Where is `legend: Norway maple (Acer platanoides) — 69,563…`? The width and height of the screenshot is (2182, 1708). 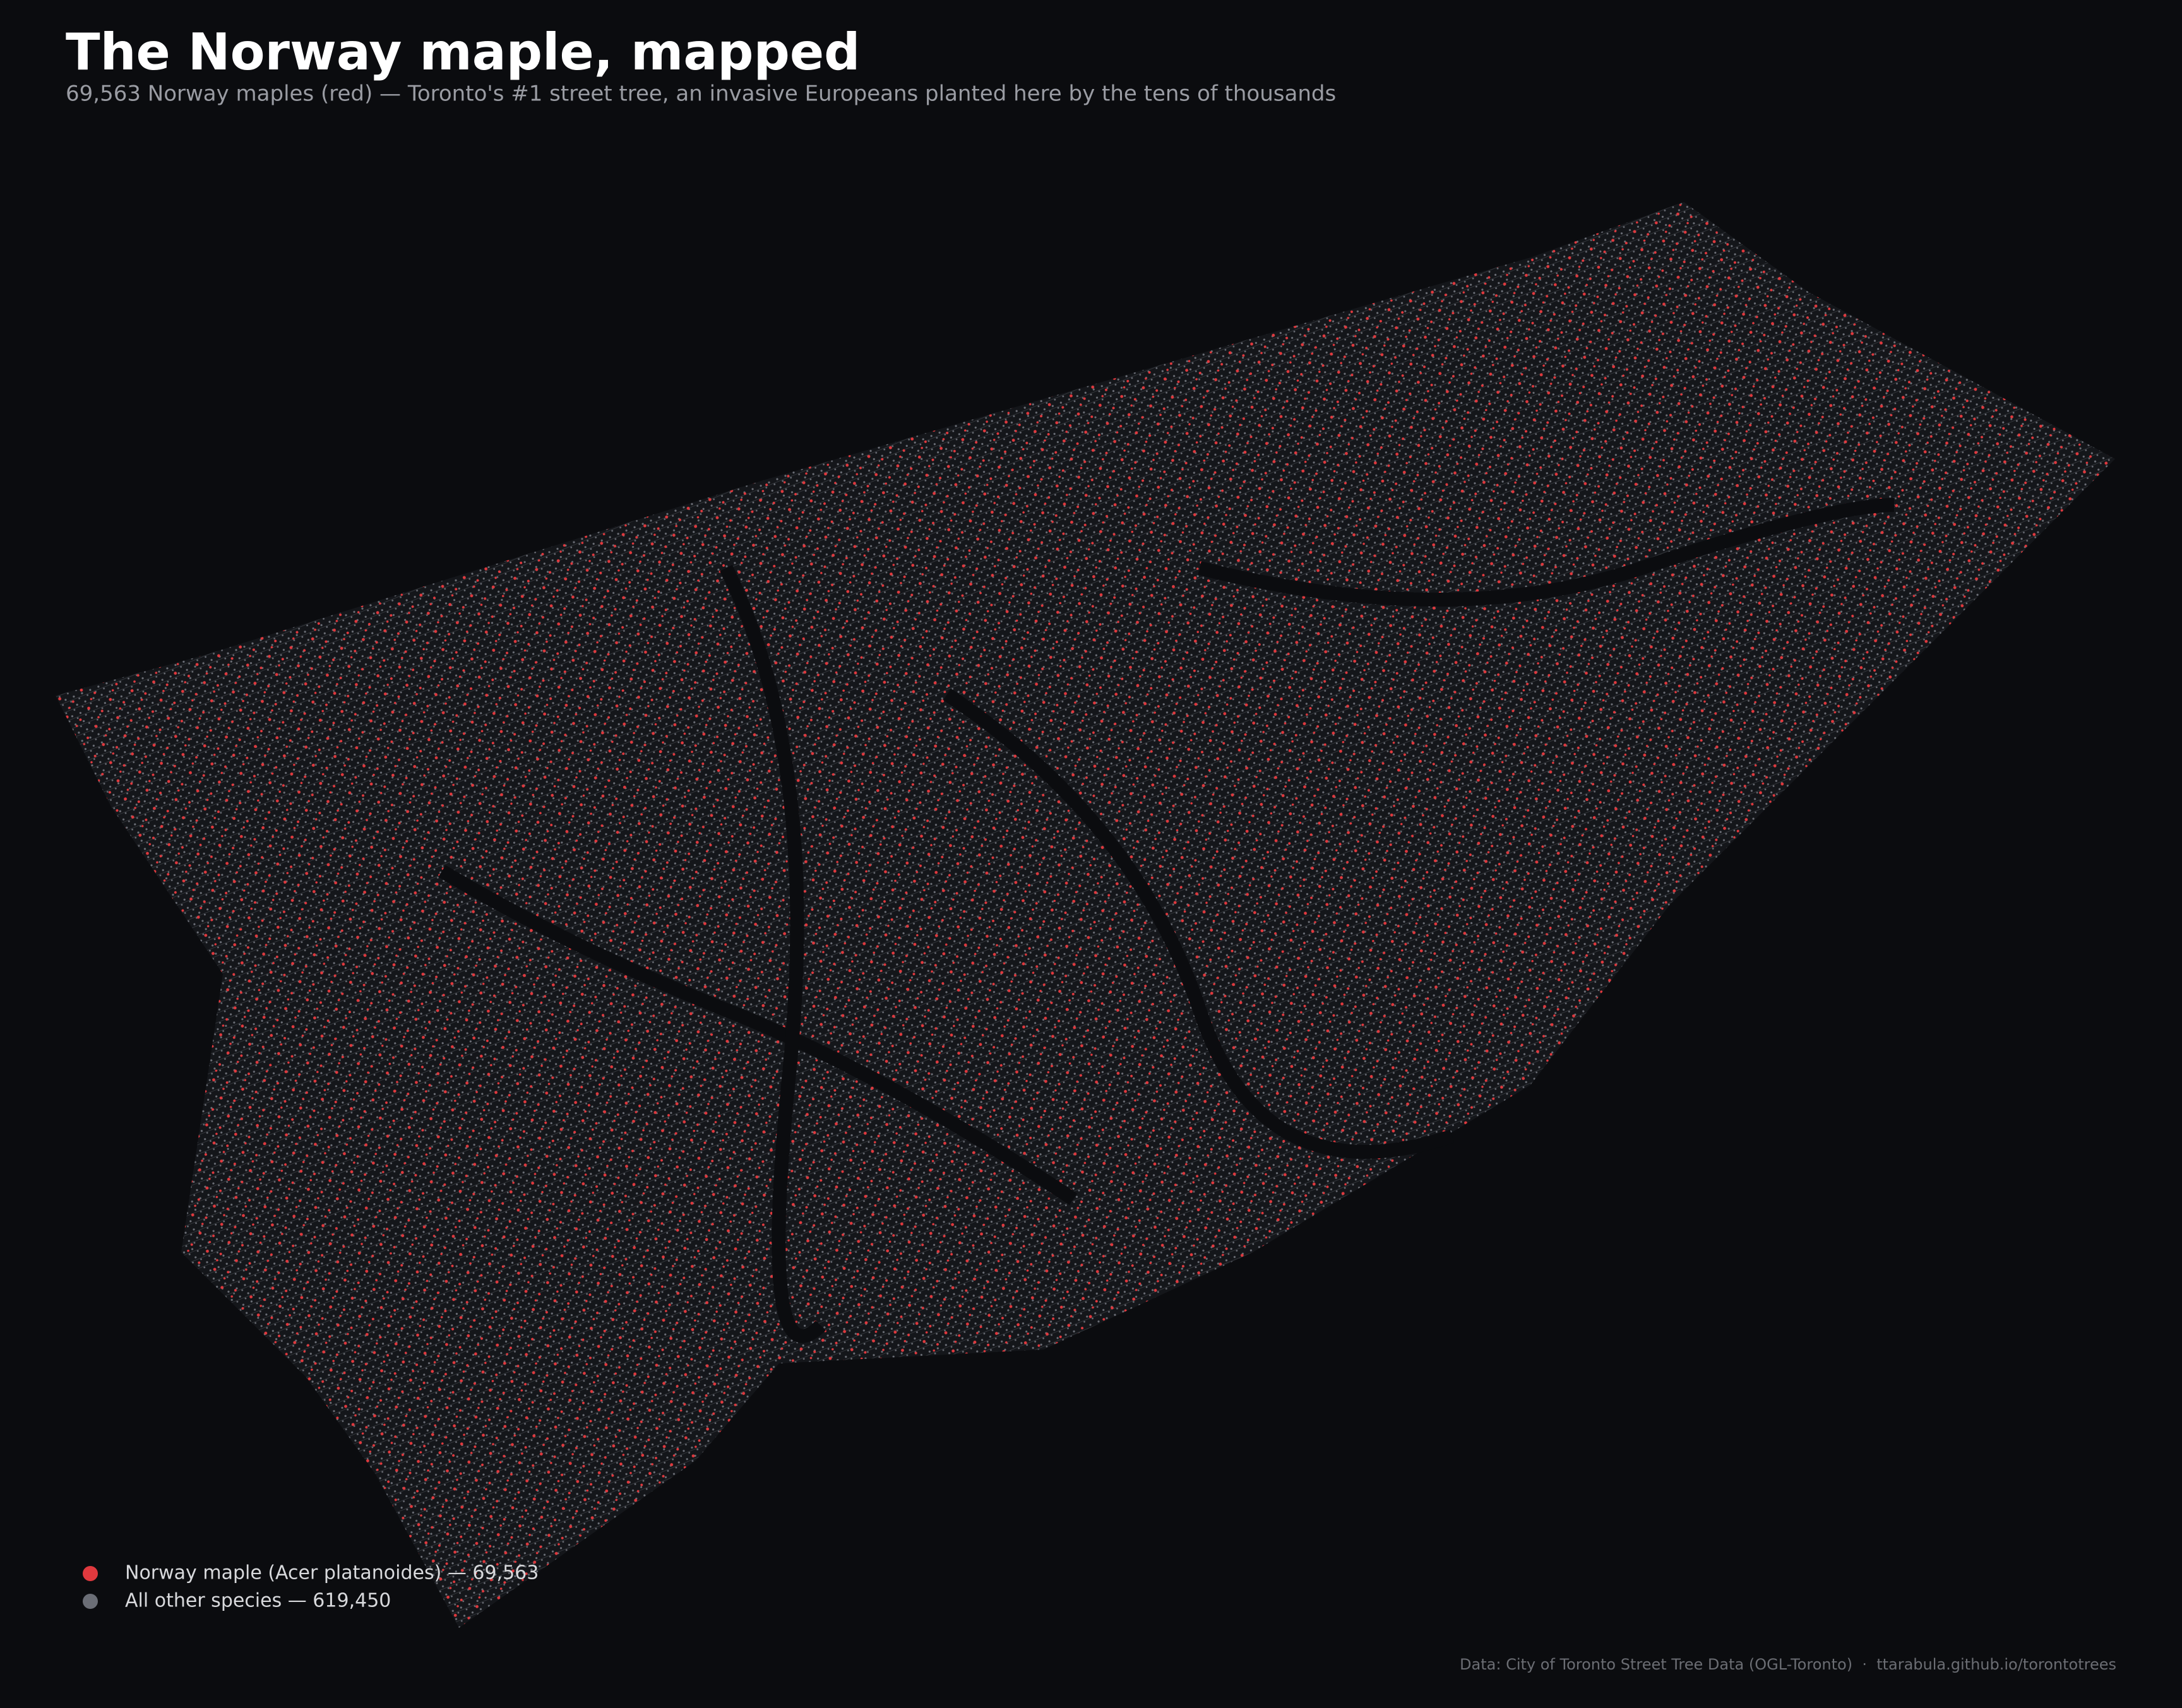 legend: Norway maple (Acer platanoides) — 69,563… is located at coordinates (311, 1587).